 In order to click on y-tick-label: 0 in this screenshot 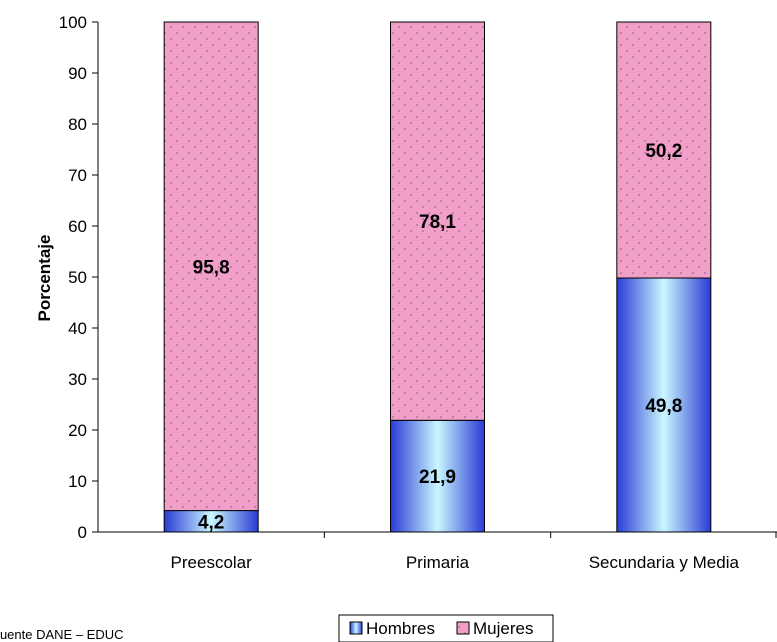, I will do `click(82, 532)`.